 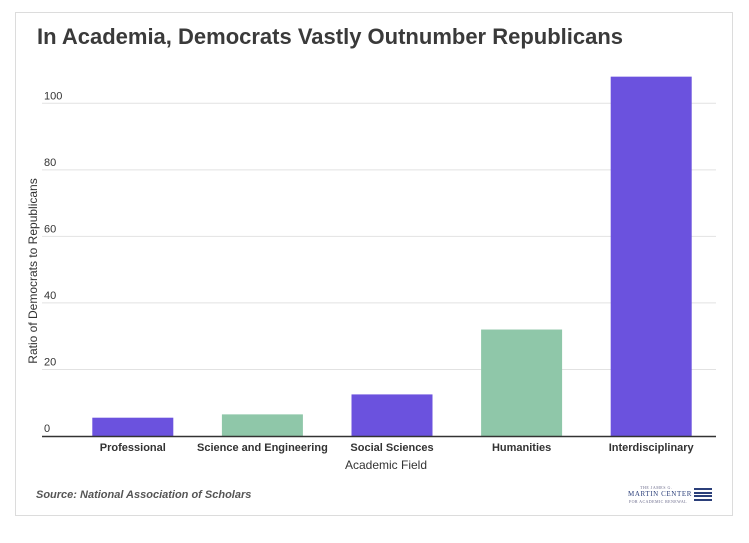 I want to click on bar-science-and-engineering, so click(x=262, y=425).